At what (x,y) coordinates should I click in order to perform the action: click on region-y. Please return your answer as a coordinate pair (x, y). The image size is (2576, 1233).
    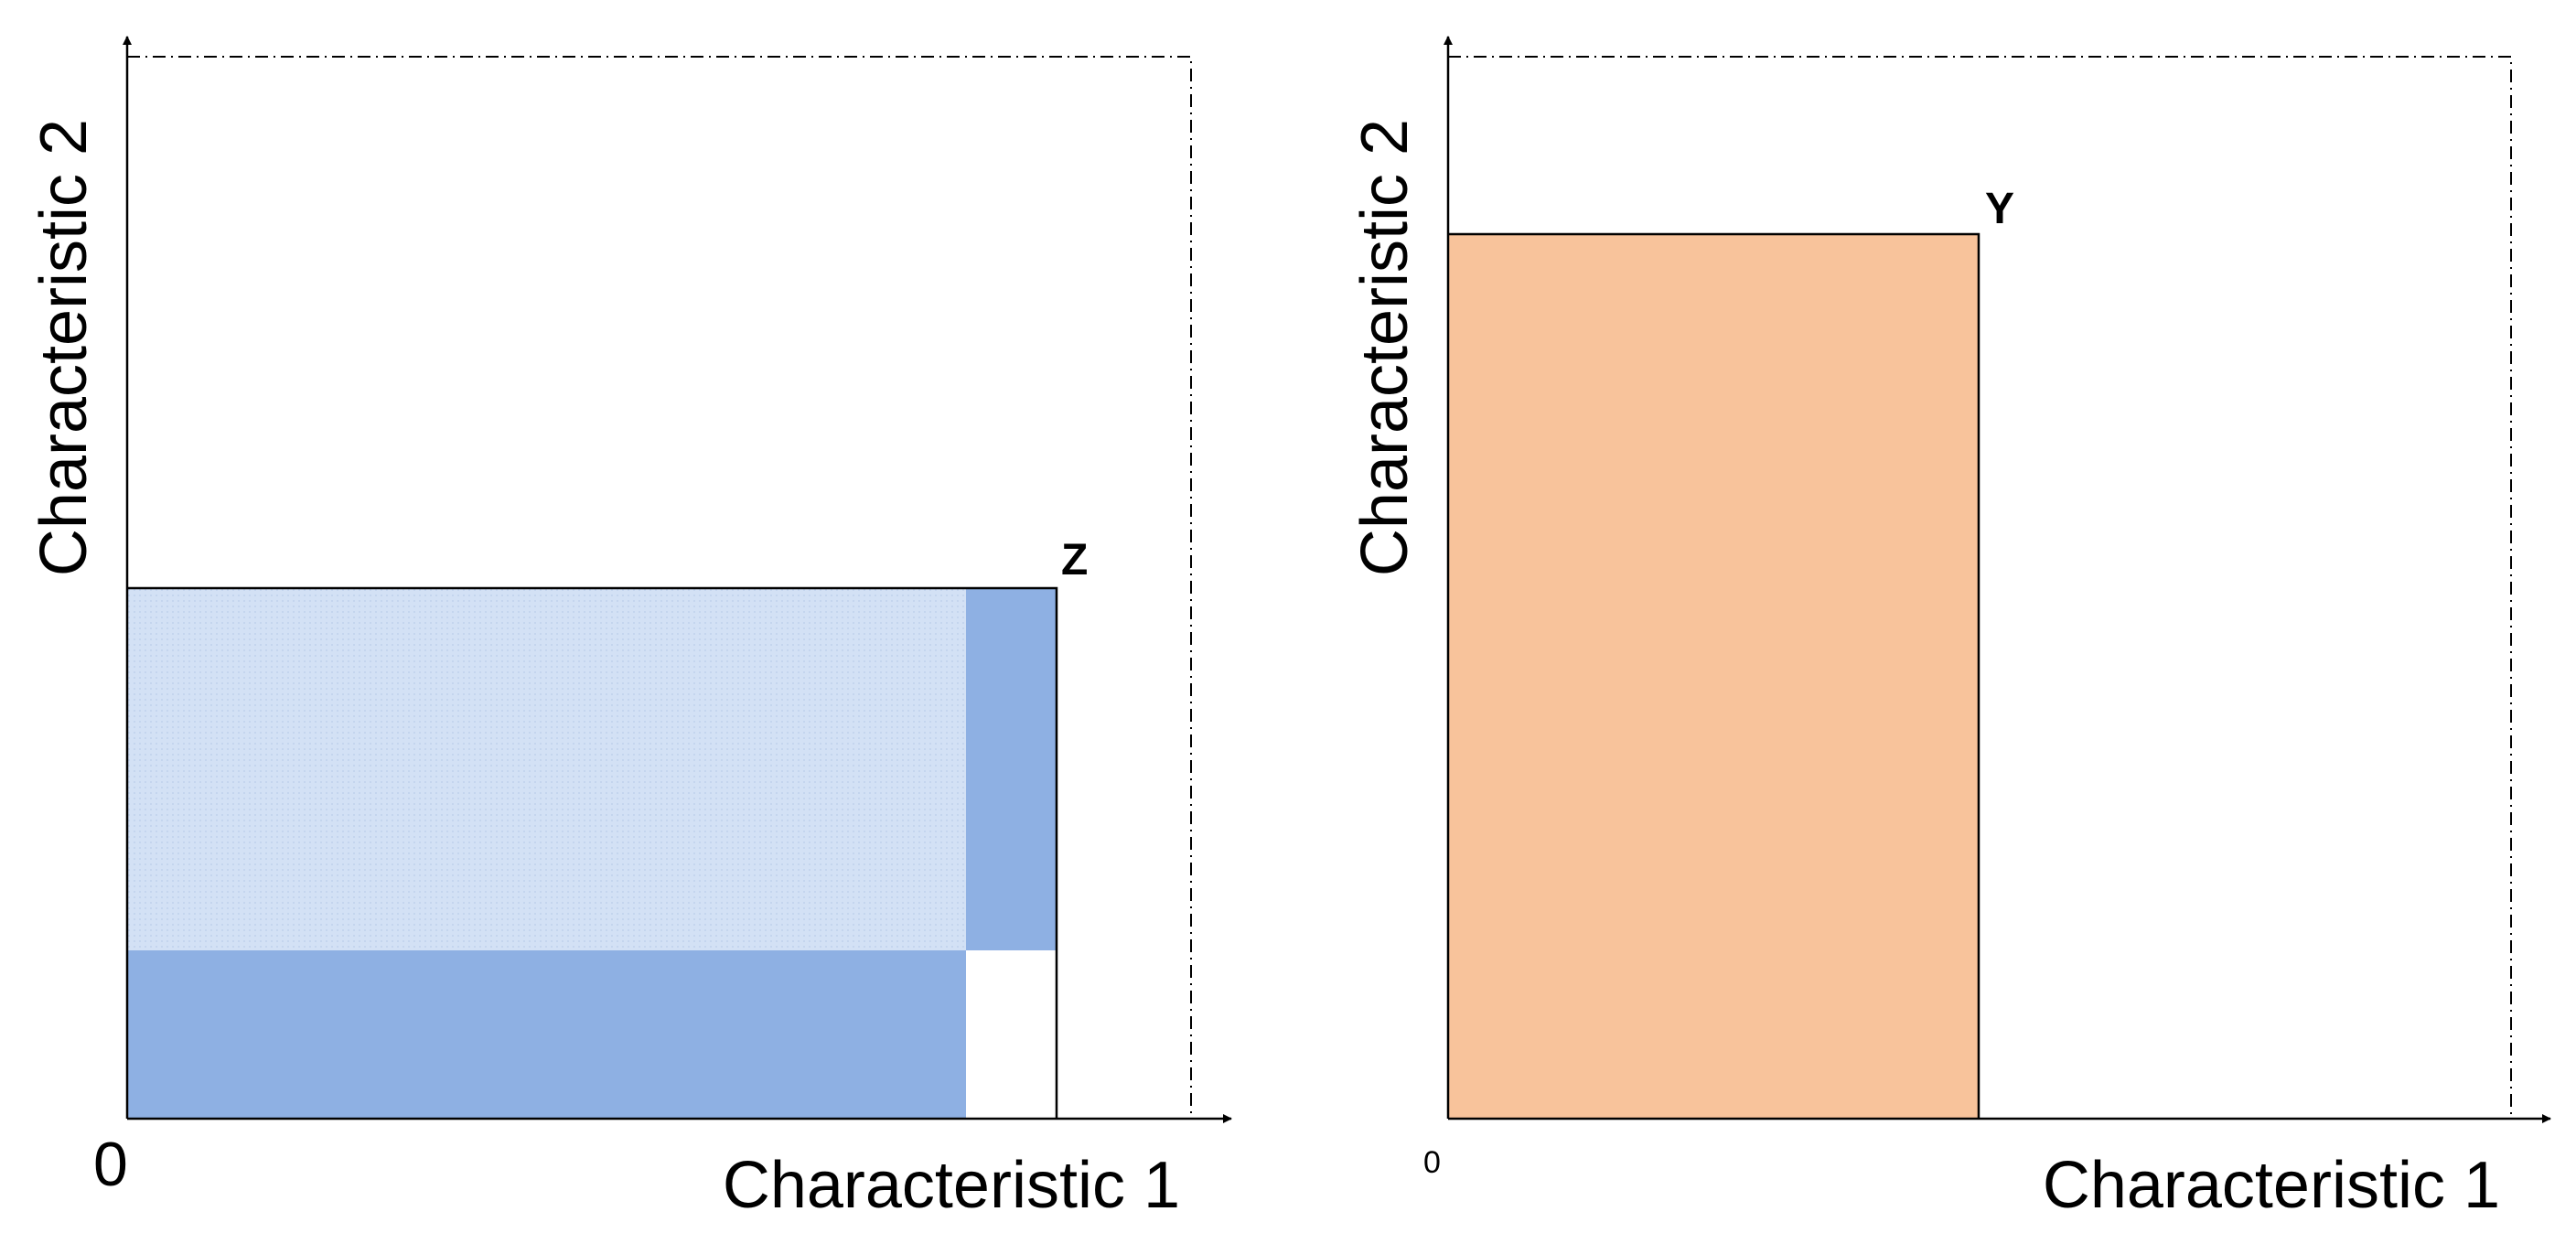
    Looking at the image, I should click on (1714, 676).